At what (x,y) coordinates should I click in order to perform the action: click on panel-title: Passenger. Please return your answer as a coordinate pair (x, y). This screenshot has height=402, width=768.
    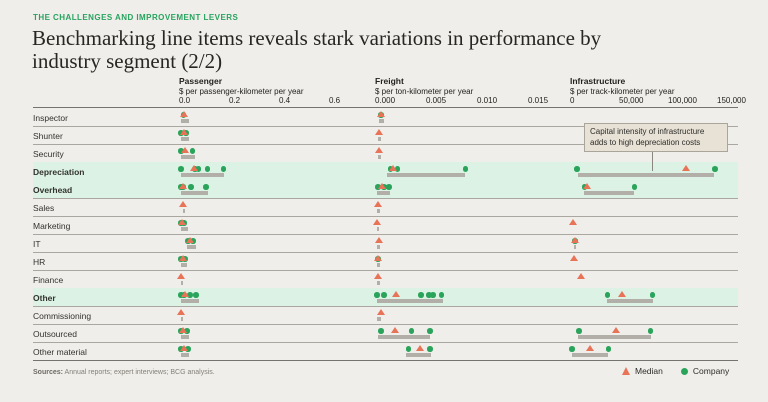
    Looking at the image, I should click on (200, 81).